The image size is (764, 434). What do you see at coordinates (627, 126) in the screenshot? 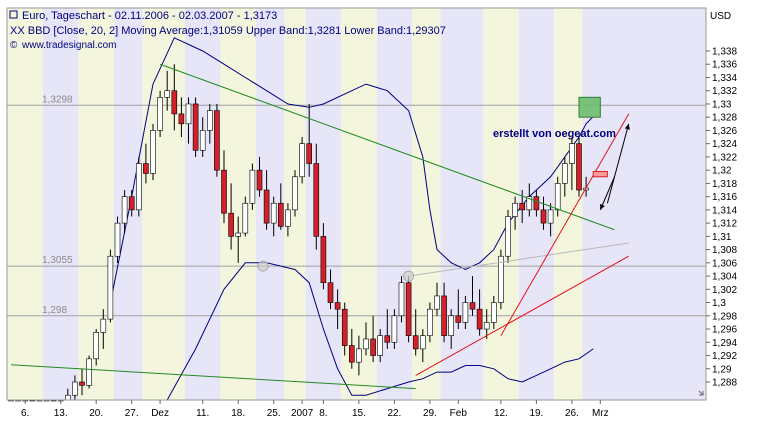
I see `arrow-head-icon` at bounding box center [627, 126].